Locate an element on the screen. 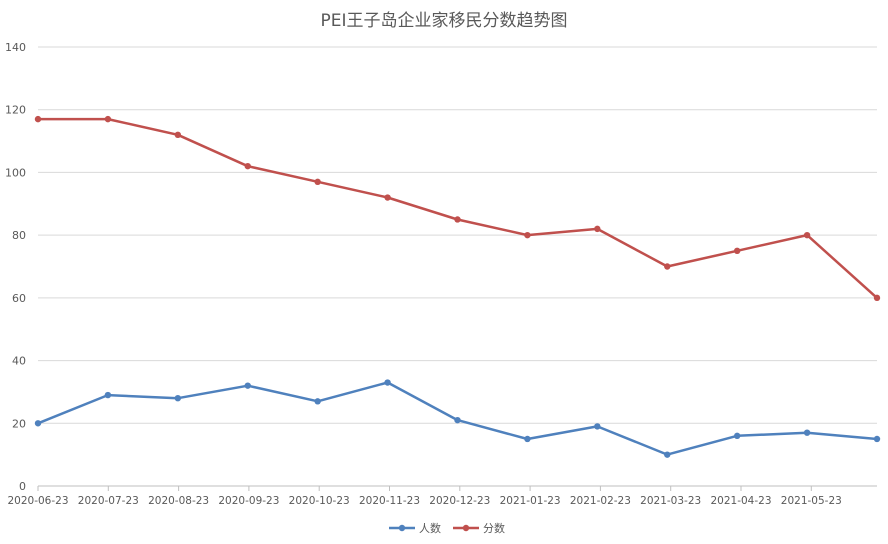  y-tick-label: 60 is located at coordinates (19, 298).